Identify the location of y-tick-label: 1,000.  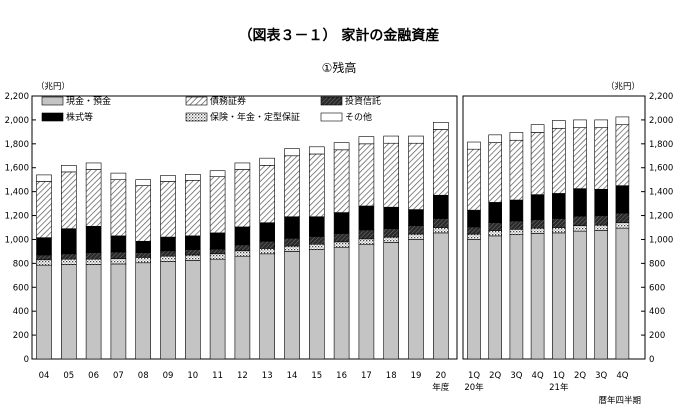
(661, 240).